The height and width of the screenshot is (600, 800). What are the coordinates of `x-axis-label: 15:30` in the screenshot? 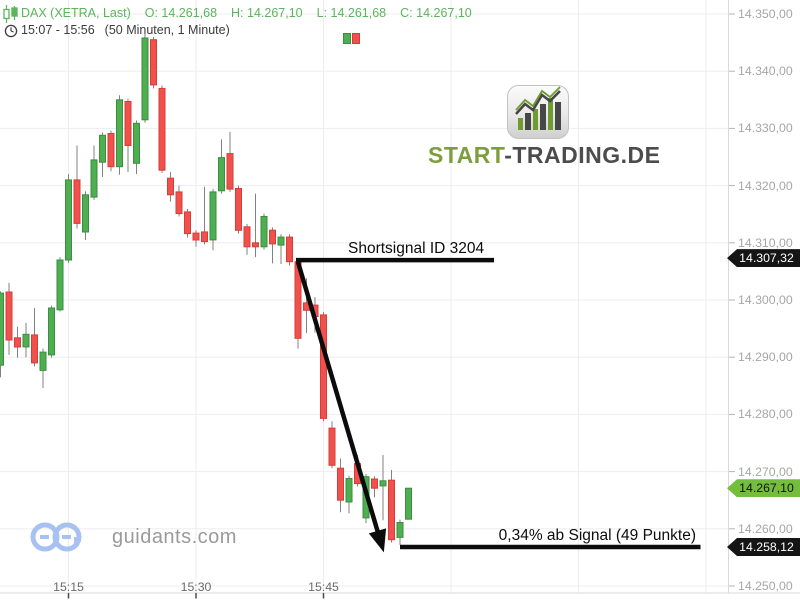 It's located at (196, 587).